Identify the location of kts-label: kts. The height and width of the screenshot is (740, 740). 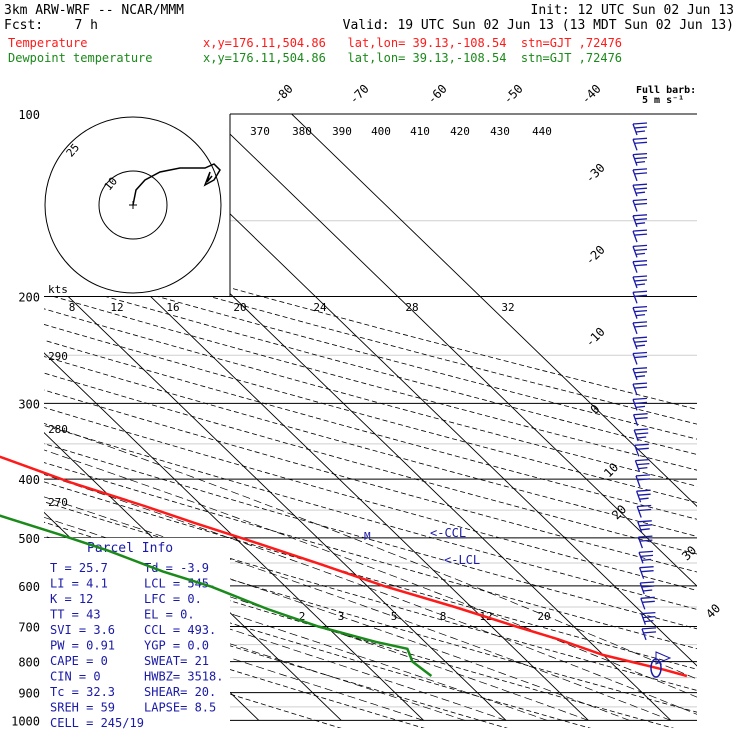
(58, 289).